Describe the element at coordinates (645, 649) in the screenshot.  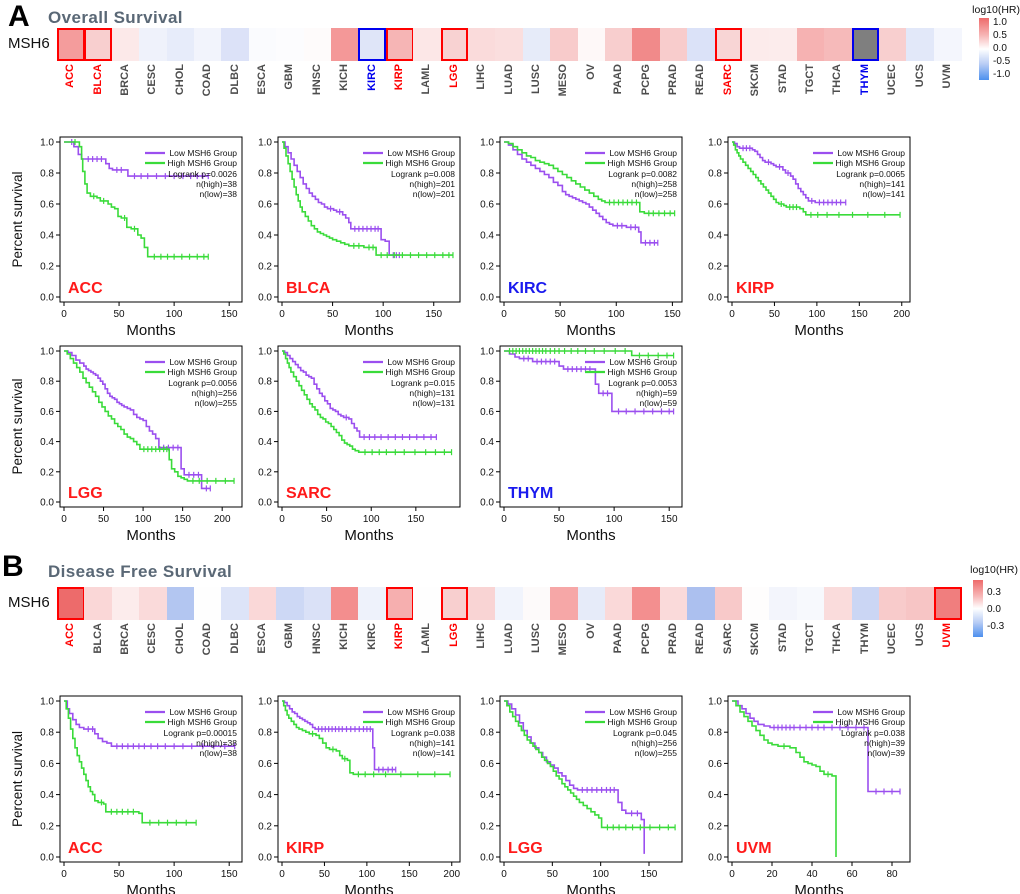
I see `heatmap-label-B-PCPG: PCPG` at that location.